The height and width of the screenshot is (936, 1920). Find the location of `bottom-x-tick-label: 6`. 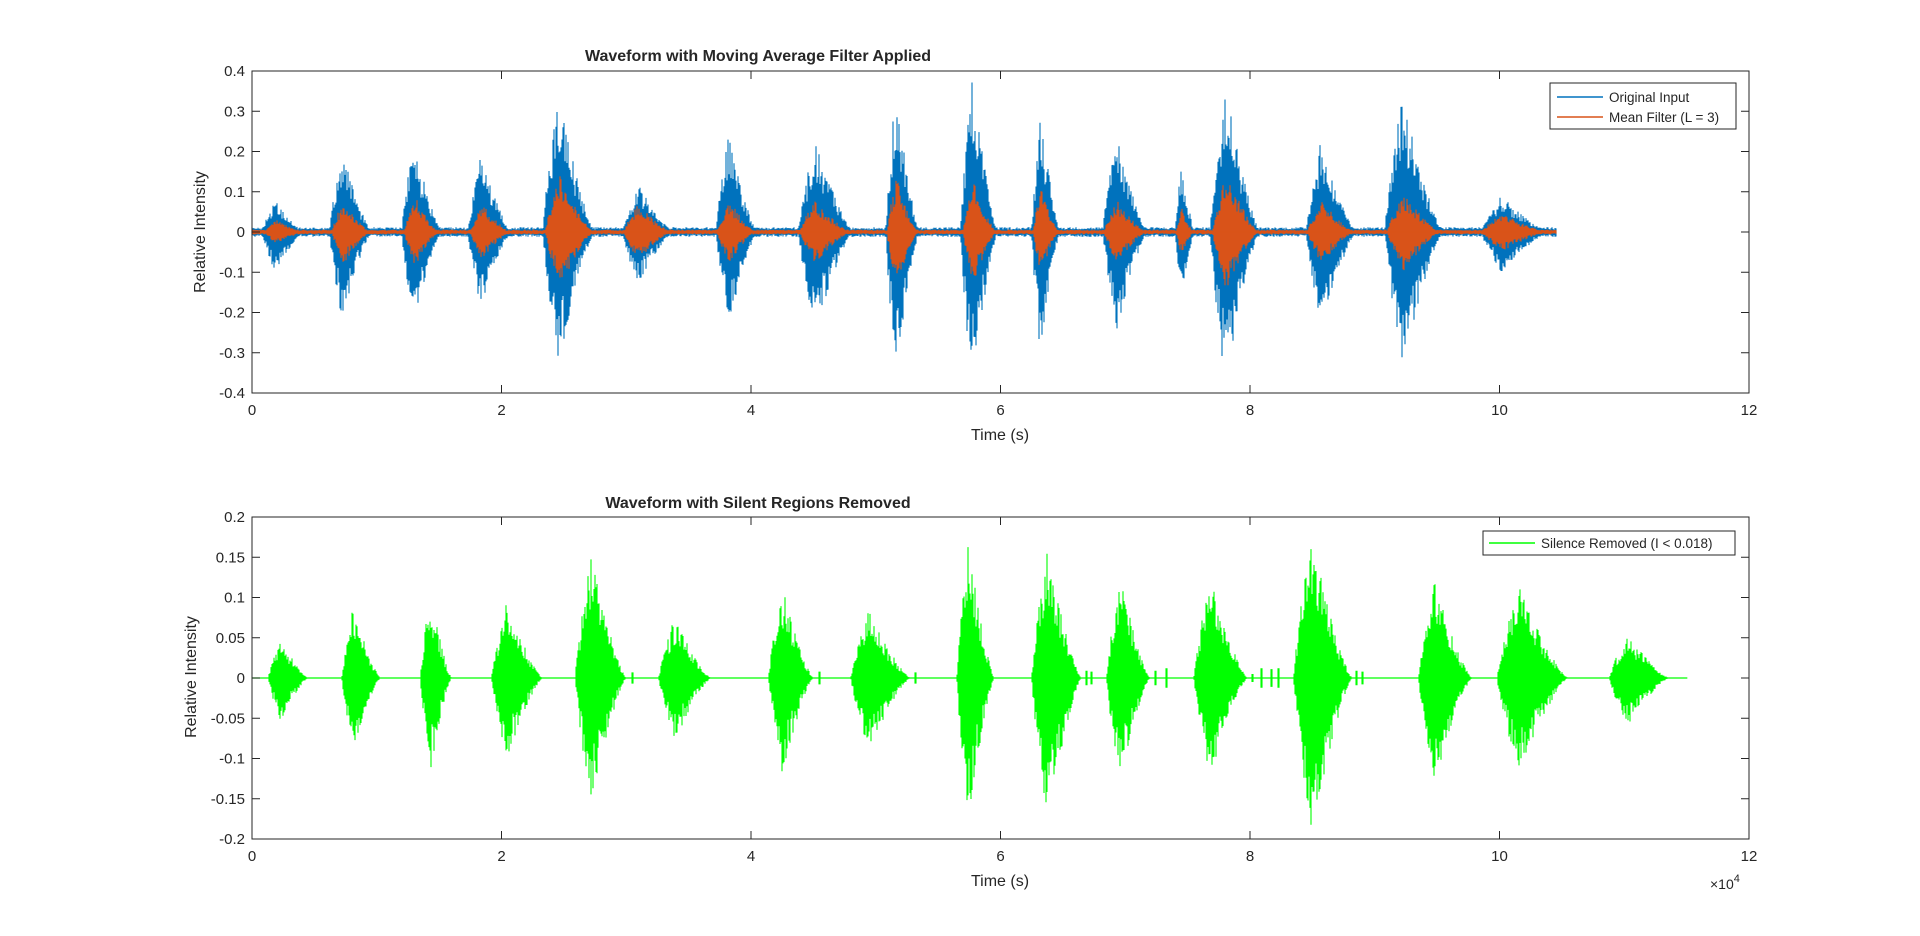

bottom-x-tick-label: 6 is located at coordinates (1000, 856).